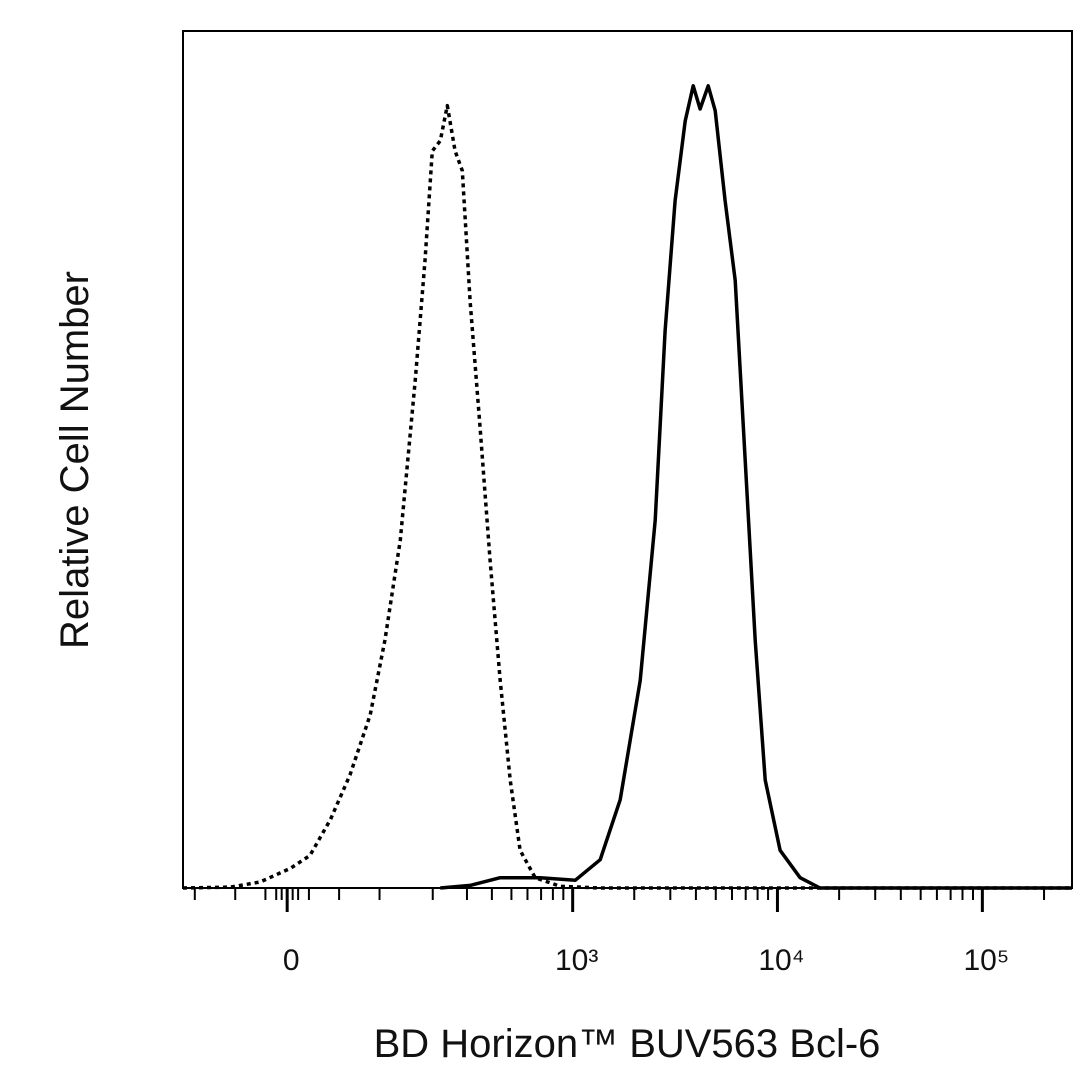 The height and width of the screenshot is (1086, 1086). Describe the element at coordinates (627, 1044) in the screenshot. I see `x-axis-label: BD Horizon™ BUV563 Bcl-6` at that location.